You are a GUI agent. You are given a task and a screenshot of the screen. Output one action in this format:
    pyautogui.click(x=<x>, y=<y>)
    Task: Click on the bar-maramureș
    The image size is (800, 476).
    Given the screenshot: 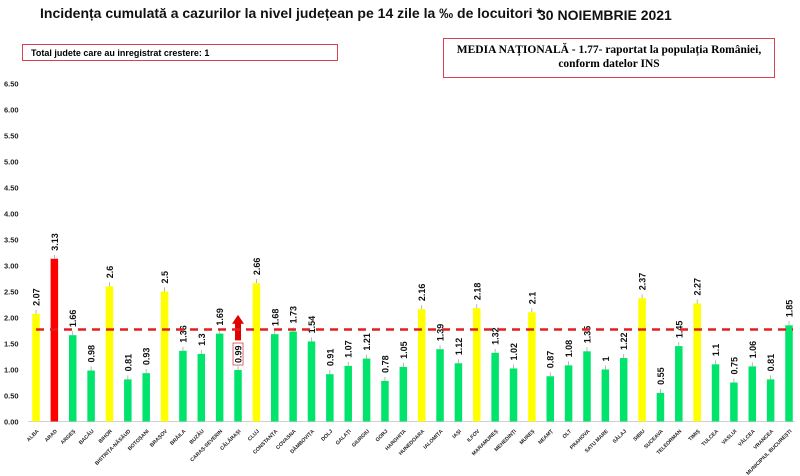 What is the action you would take?
    pyautogui.click(x=495, y=387)
    